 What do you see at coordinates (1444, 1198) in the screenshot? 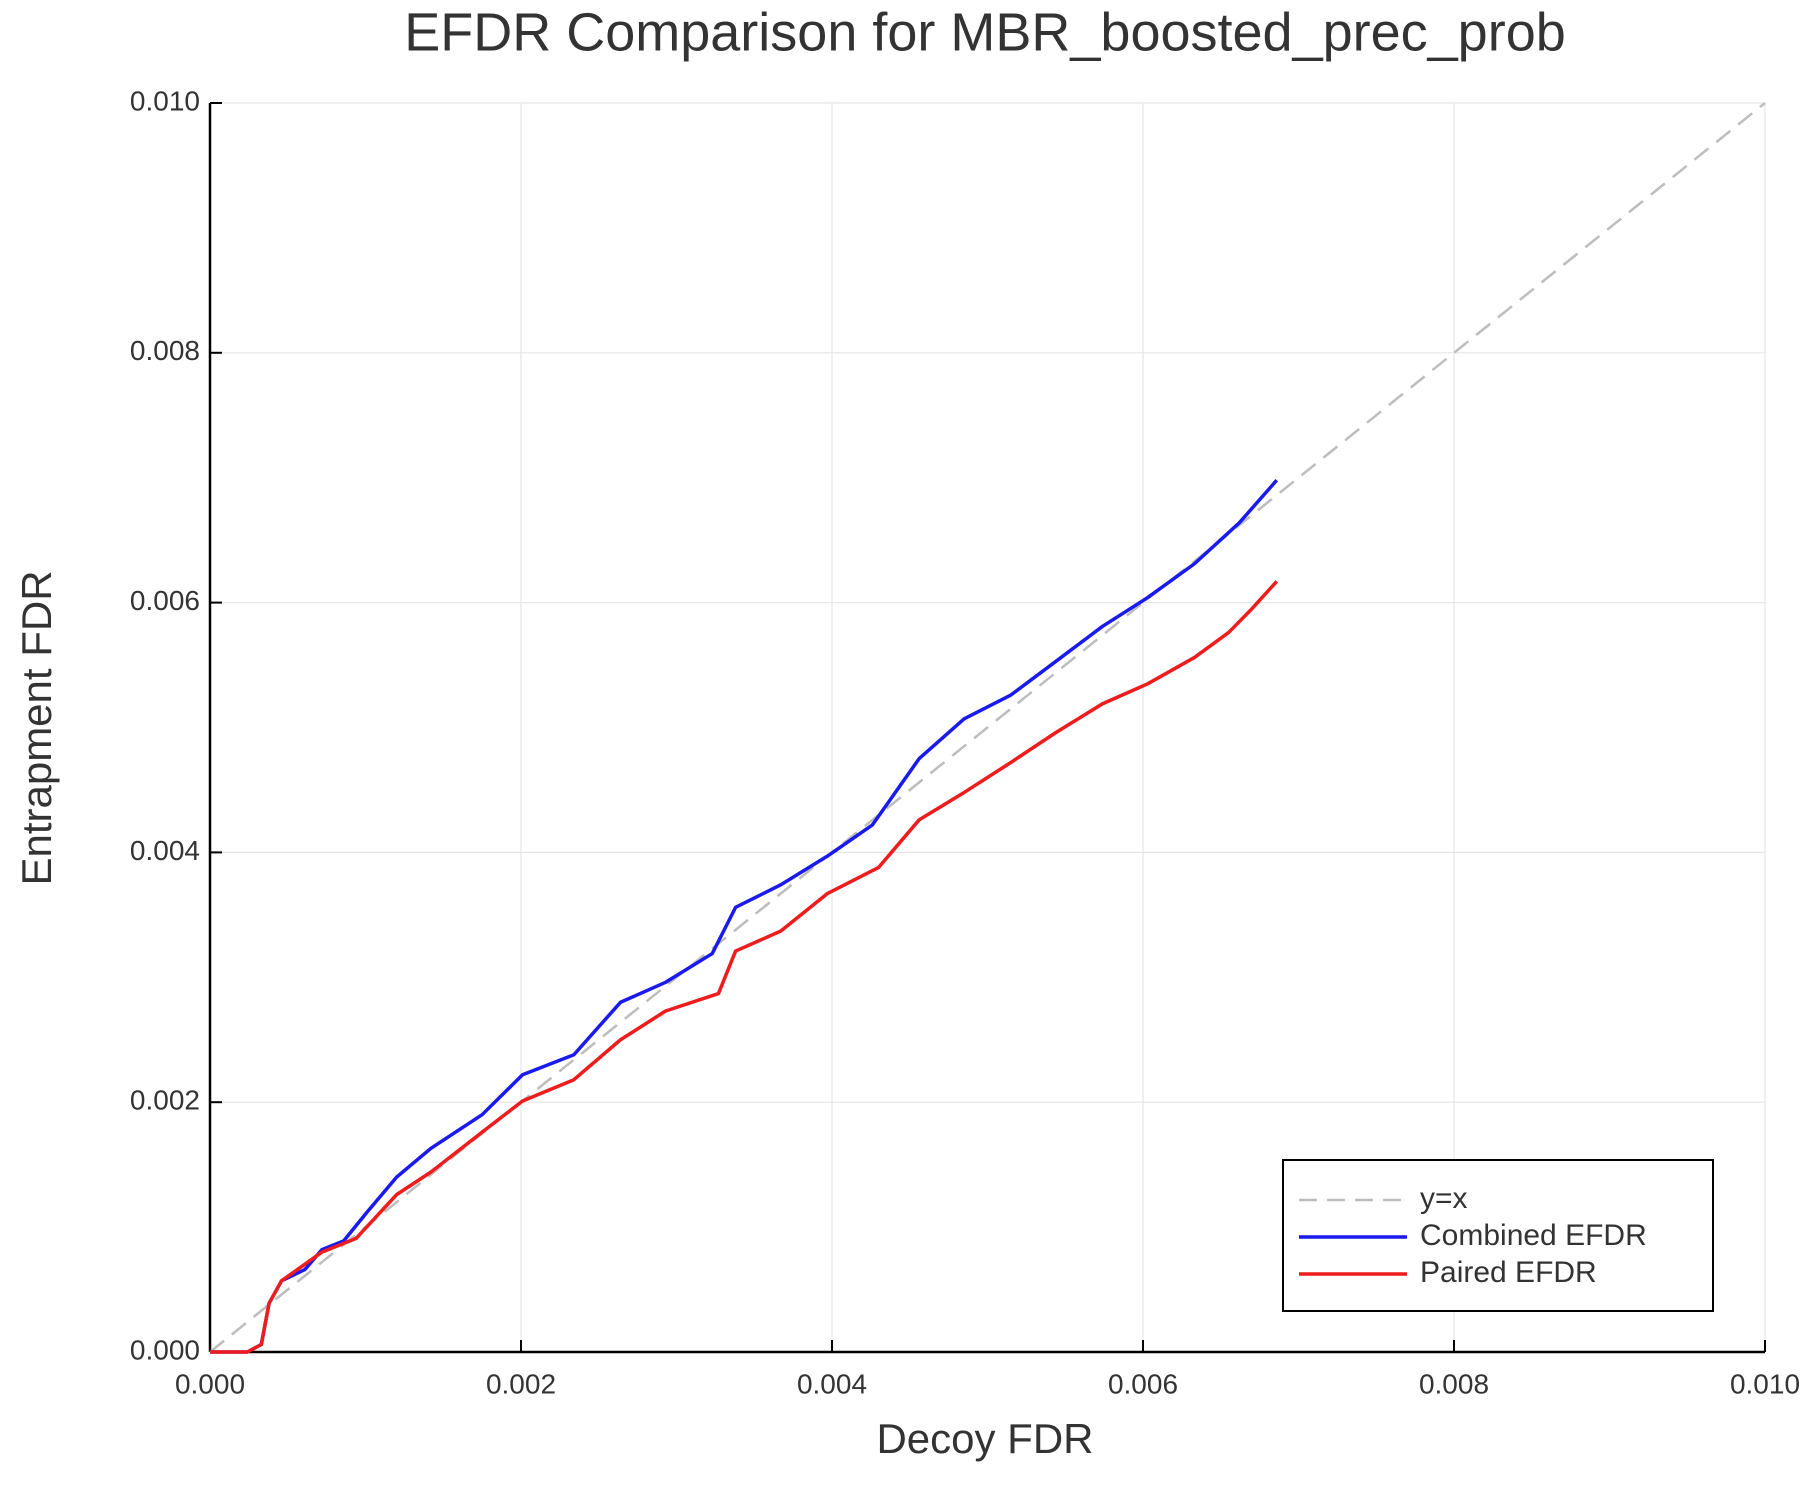
I see `legend-label: y=x` at bounding box center [1444, 1198].